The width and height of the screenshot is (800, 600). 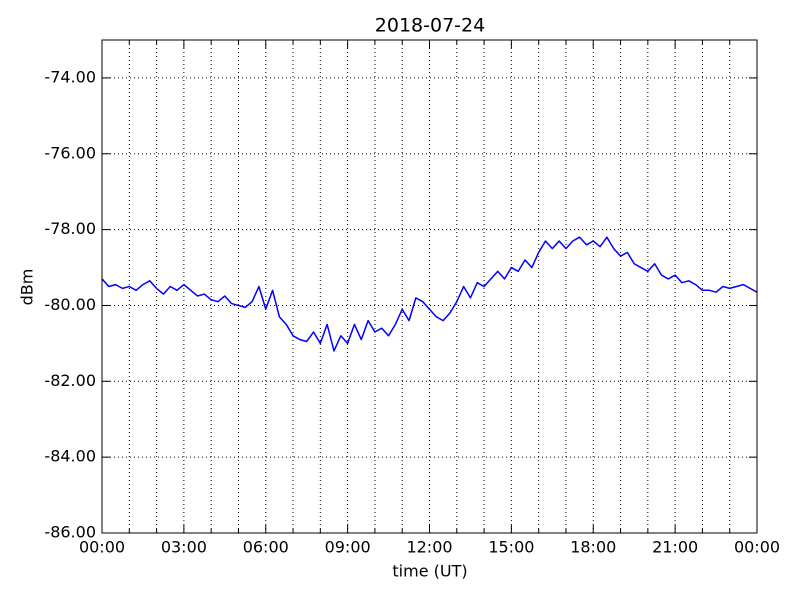 I want to click on x-tick-label: 03:00, so click(x=184, y=547).